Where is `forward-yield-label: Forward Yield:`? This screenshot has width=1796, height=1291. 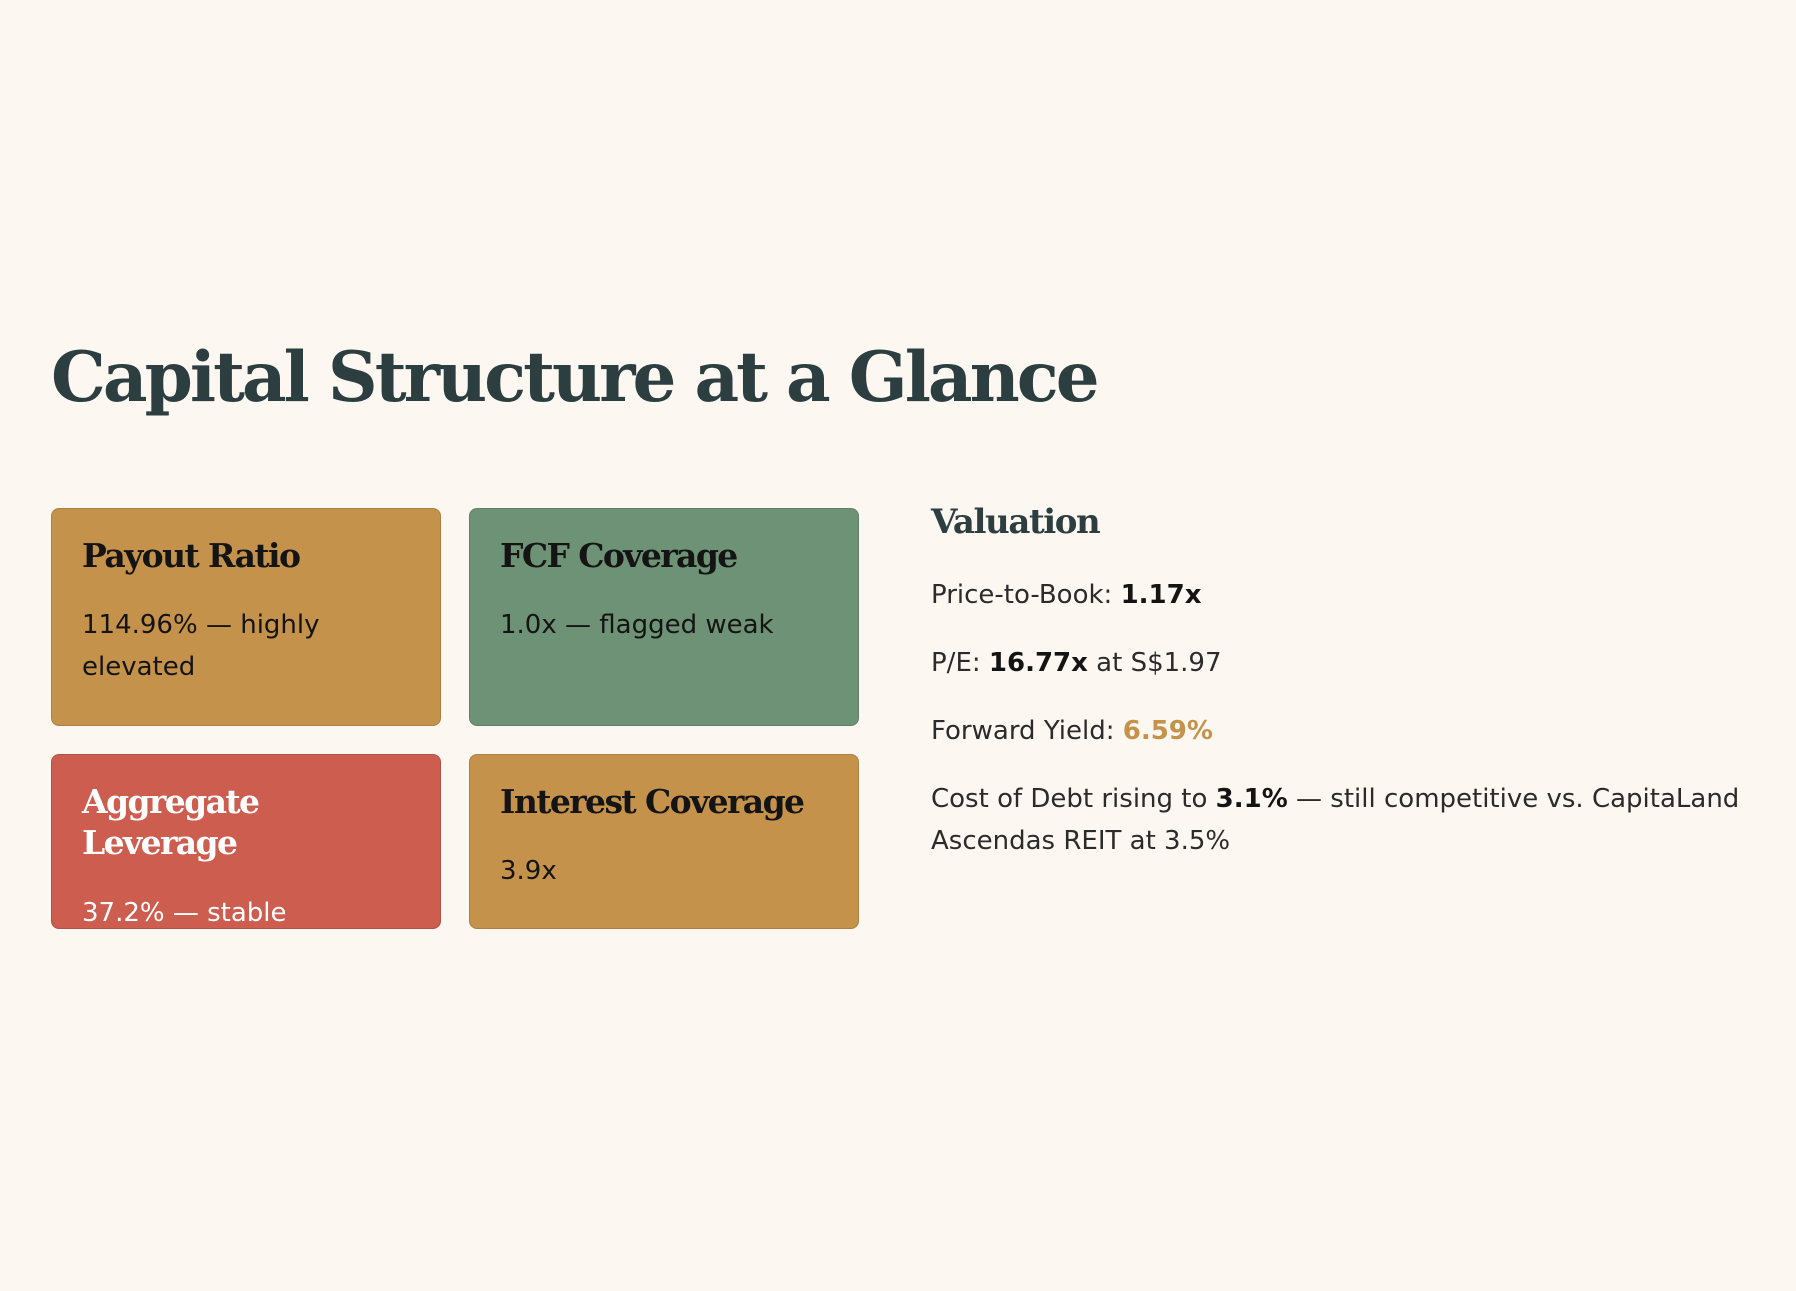
forward-yield-label: Forward Yield: is located at coordinates (1027, 731).